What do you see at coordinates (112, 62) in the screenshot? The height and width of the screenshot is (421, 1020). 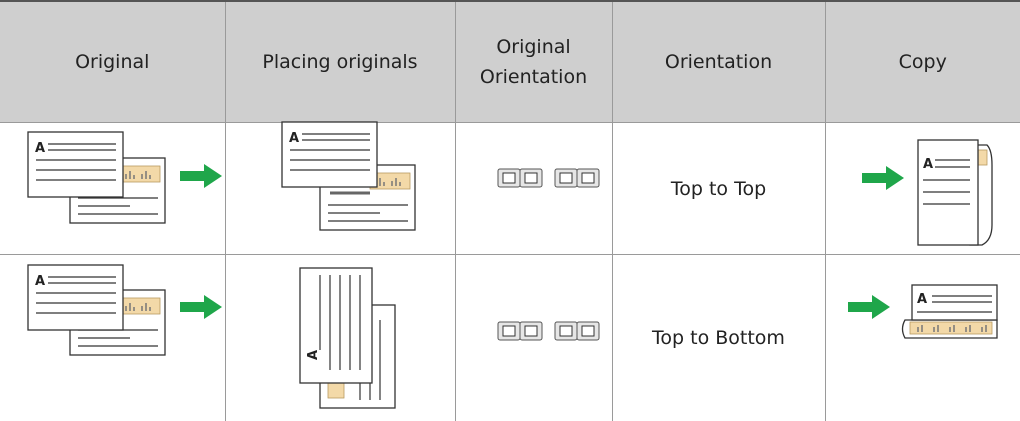 I see `header-cell: Original` at bounding box center [112, 62].